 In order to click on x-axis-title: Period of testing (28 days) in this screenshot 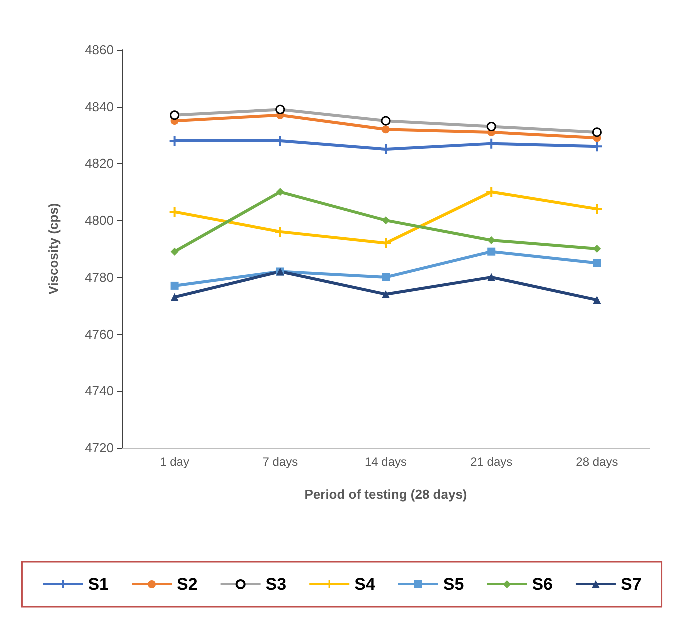, I will do `click(386, 494)`.